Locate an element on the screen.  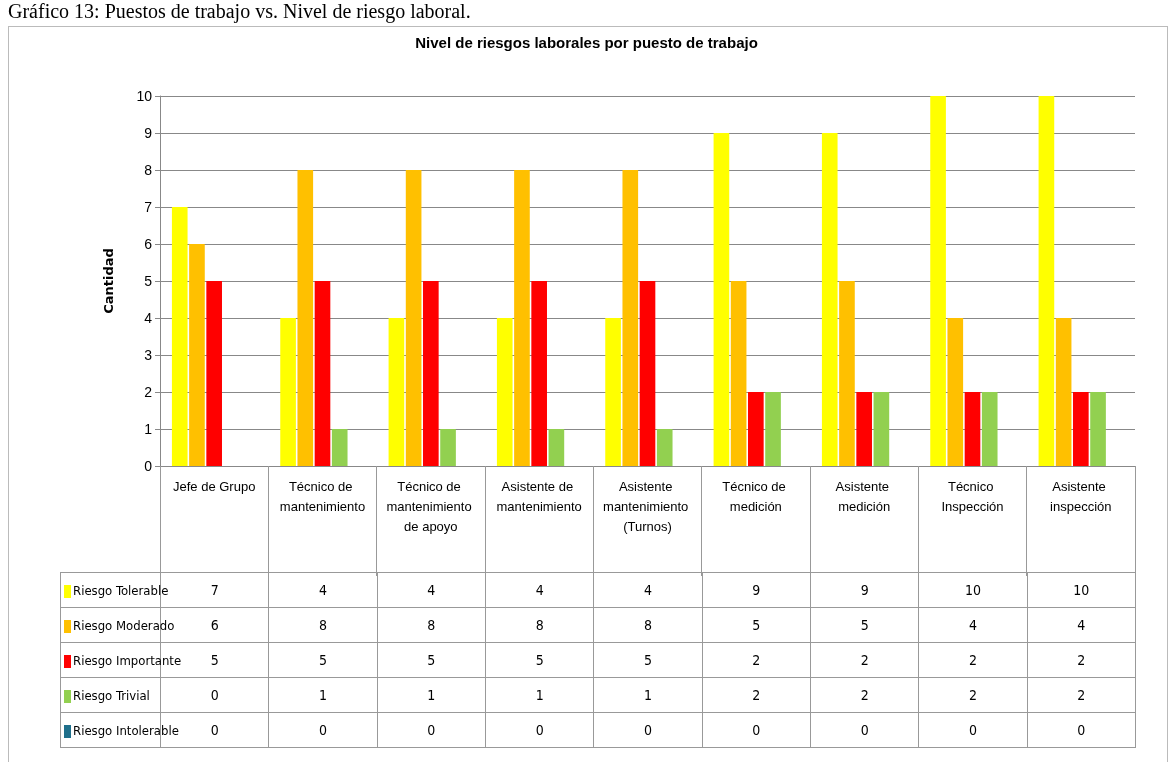
y-tick-label: 2 is located at coordinates (148, 392).